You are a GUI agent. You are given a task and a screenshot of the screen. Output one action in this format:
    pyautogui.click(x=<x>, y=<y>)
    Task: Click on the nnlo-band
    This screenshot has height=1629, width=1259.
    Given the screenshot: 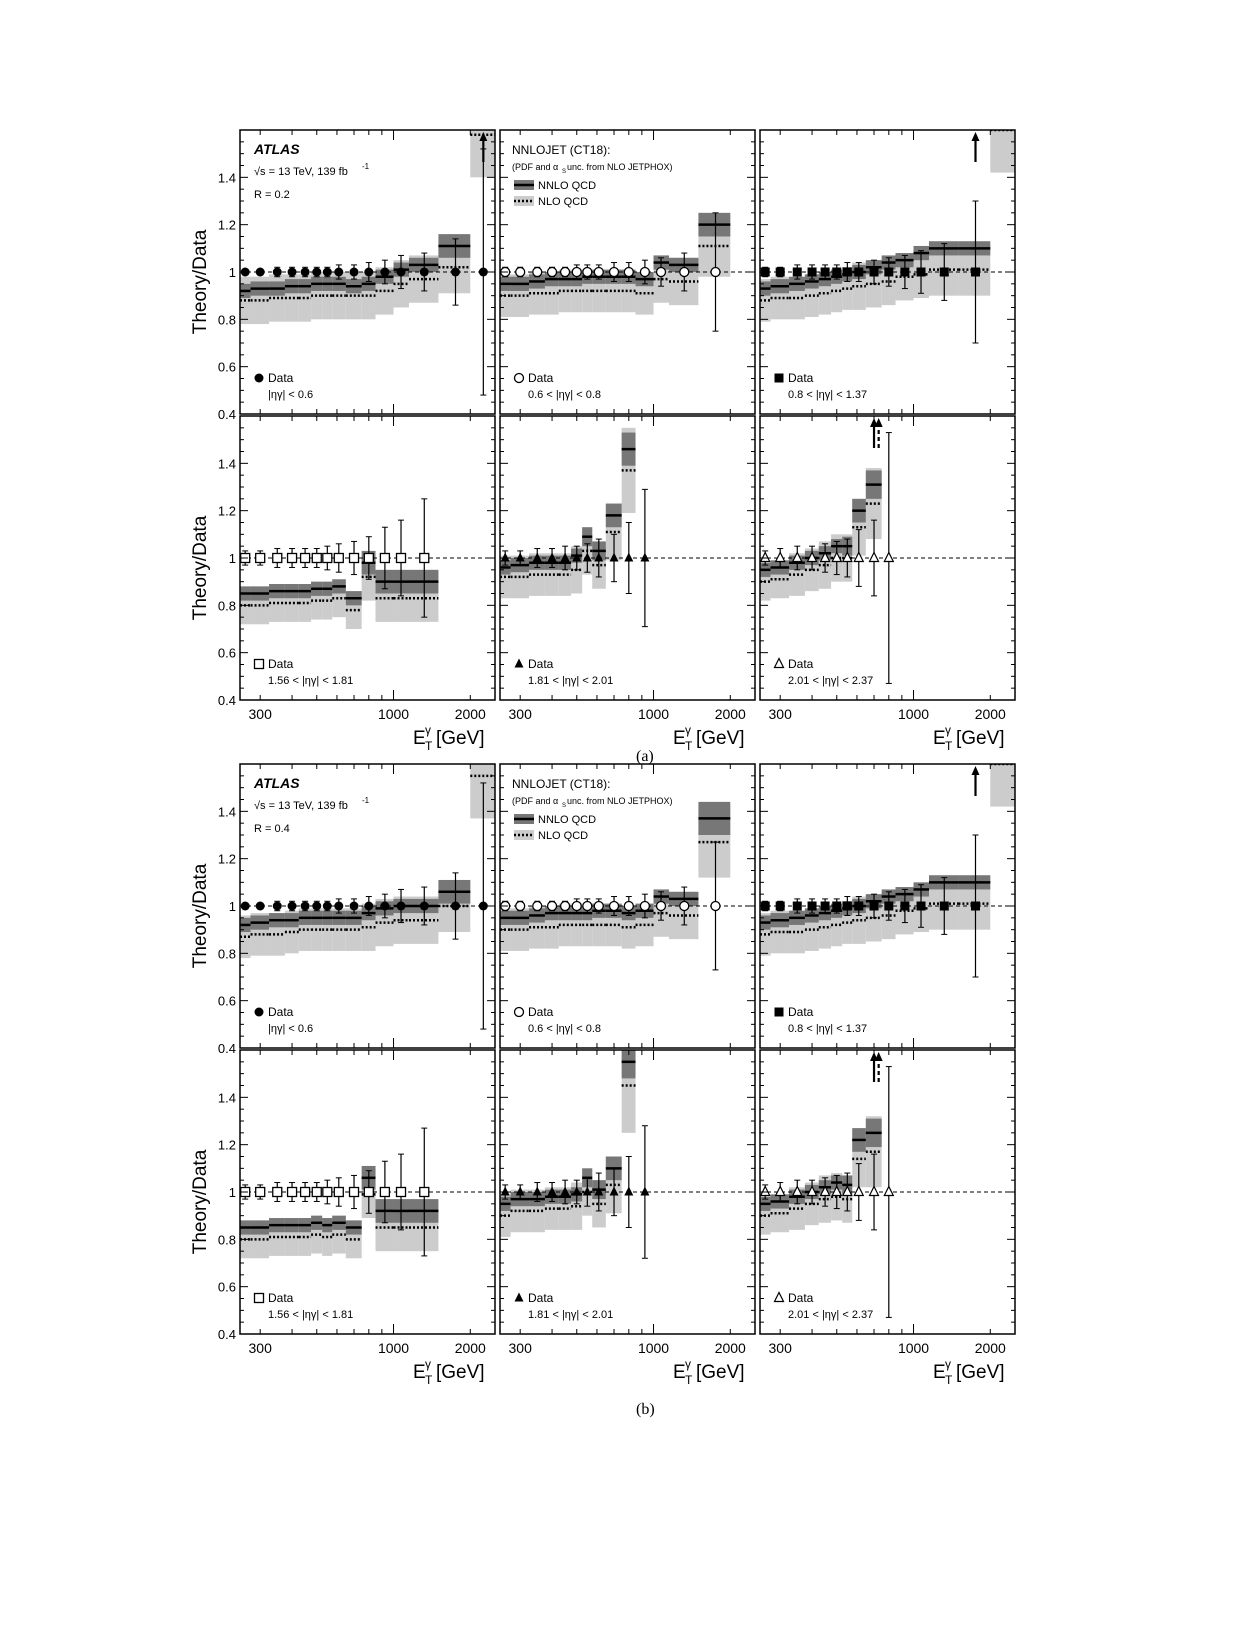 What is the action you would take?
    pyautogui.click(x=628, y=1064)
    